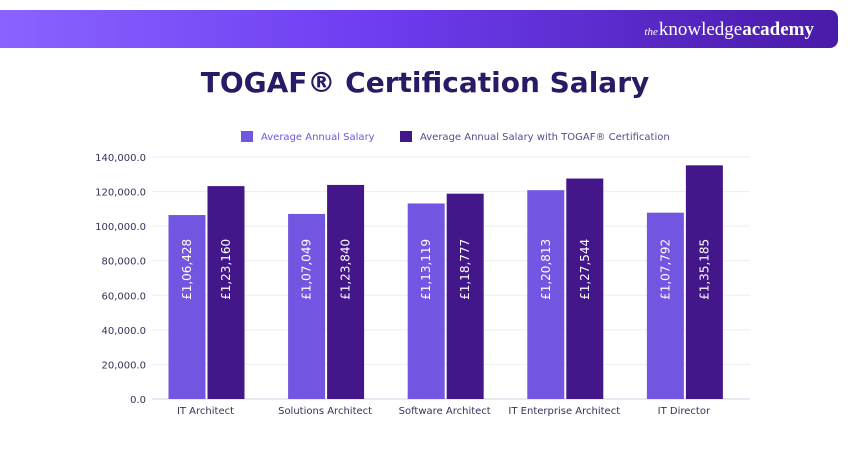 This screenshot has height=450, width=850. Describe the element at coordinates (226, 269) in the screenshot. I see `data-label: £1,23,160` at that location.